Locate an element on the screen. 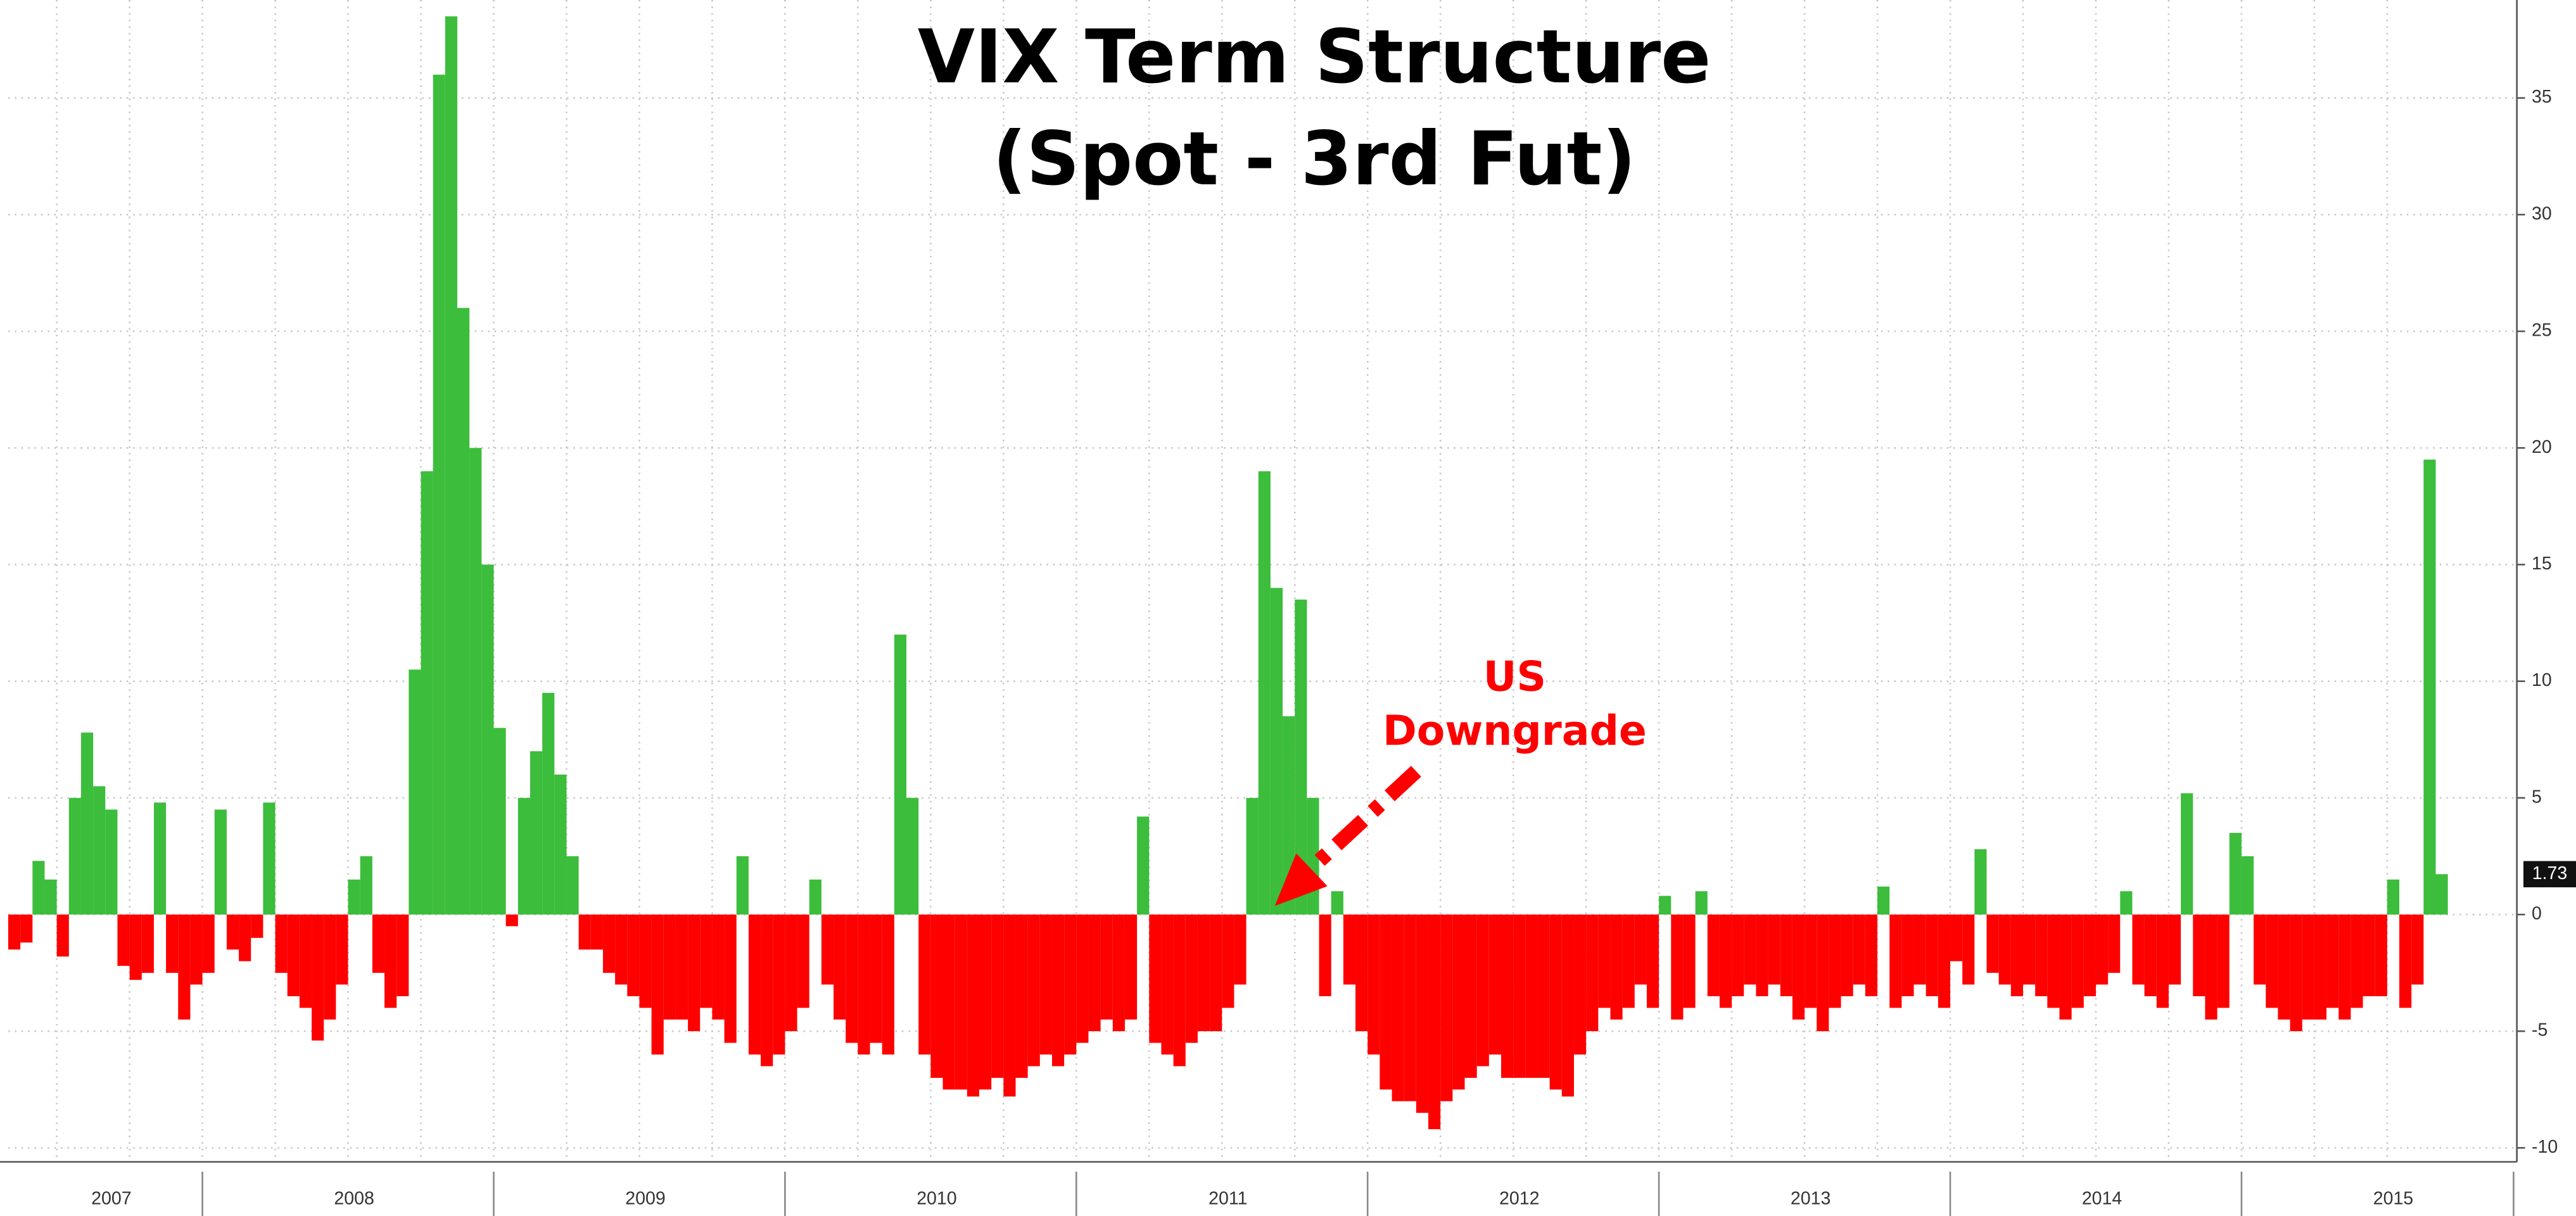 The image size is (2576, 1216). y-tick-label: 30 is located at coordinates (2542, 213).